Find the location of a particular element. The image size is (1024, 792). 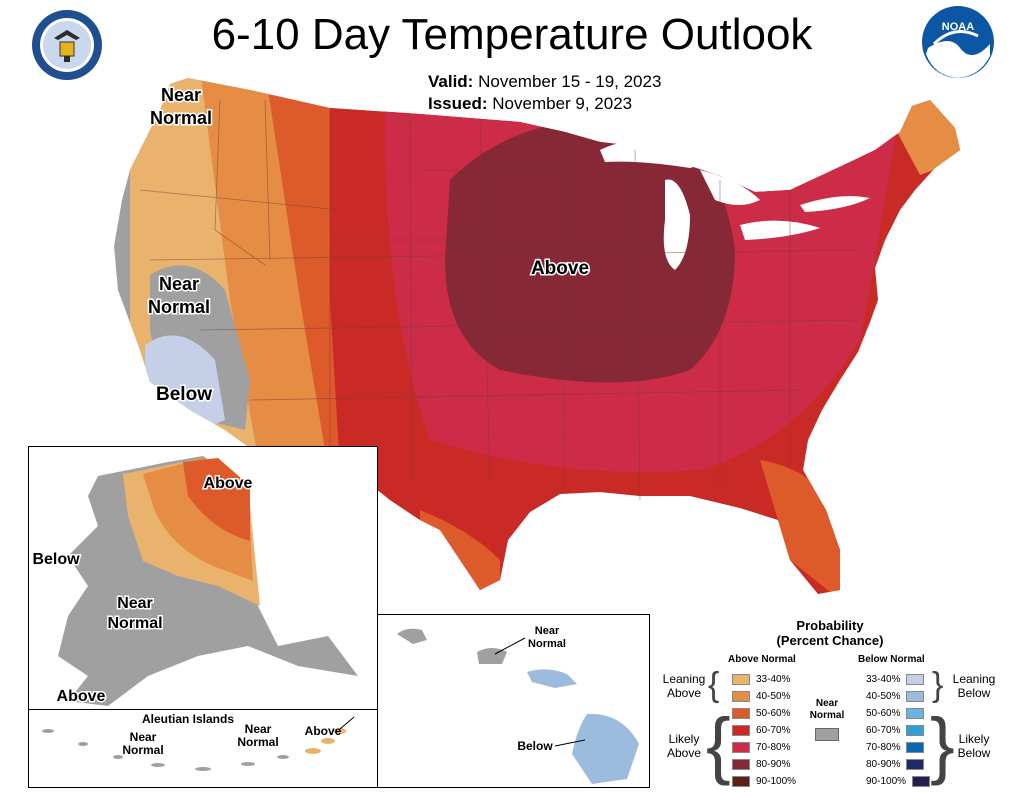

hawaii-below-label: Below is located at coordinates (535, 746).